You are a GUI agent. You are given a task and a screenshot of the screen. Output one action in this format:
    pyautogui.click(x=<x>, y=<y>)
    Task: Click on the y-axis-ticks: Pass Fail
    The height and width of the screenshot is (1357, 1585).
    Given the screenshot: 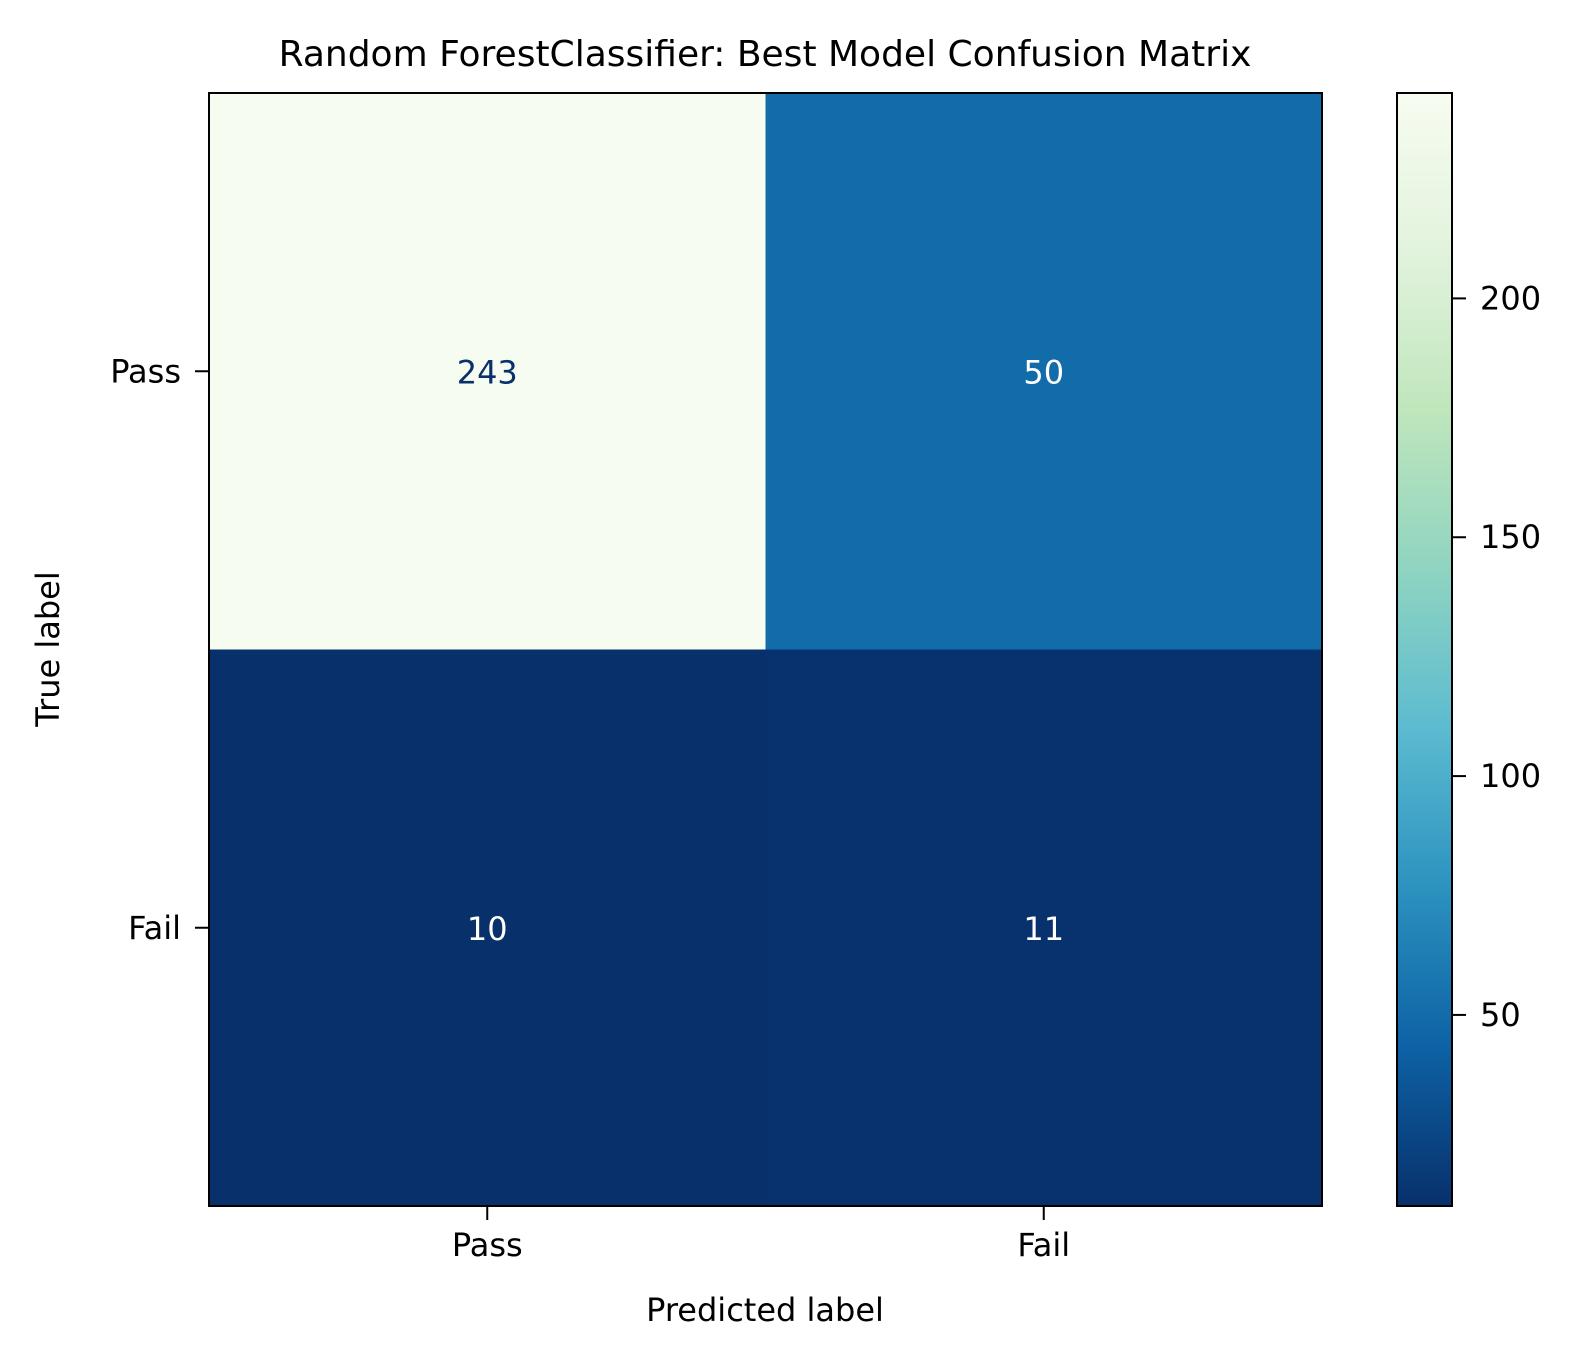 What is the action you would take?
    pyautogui.click(x=159, y=649)
    